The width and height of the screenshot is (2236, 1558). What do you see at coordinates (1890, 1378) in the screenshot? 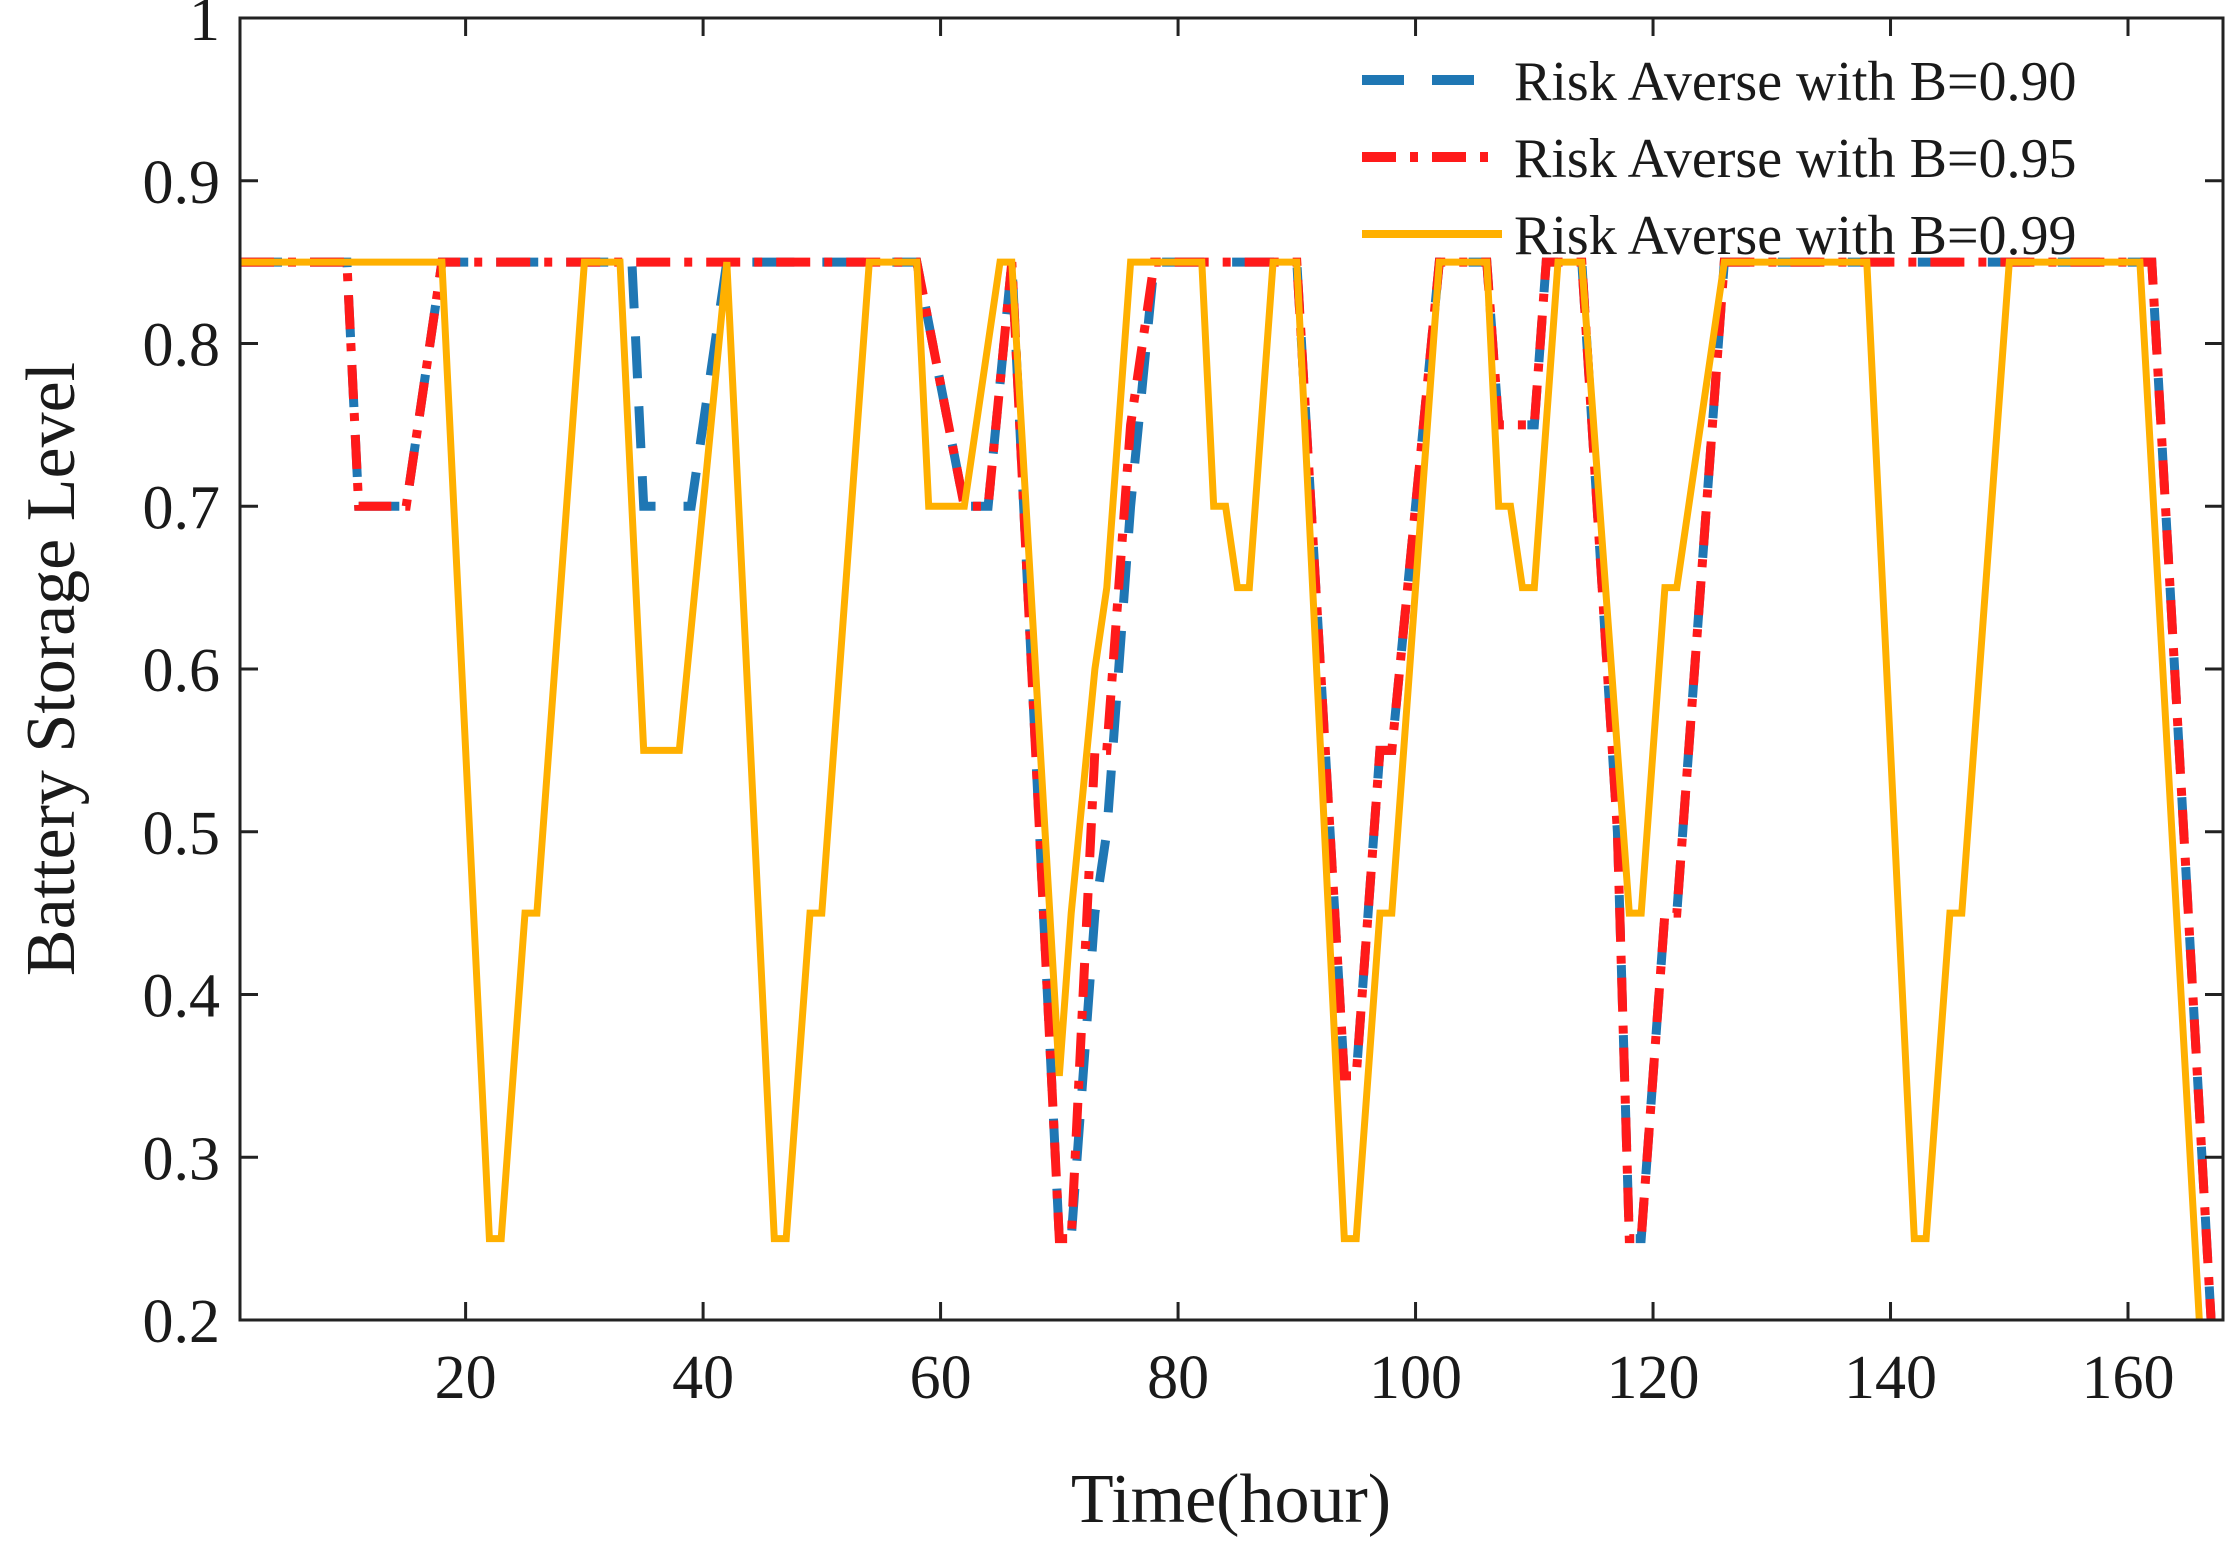
I see `x-tick-label-140: 140` at bounding box center [1890, 1378].